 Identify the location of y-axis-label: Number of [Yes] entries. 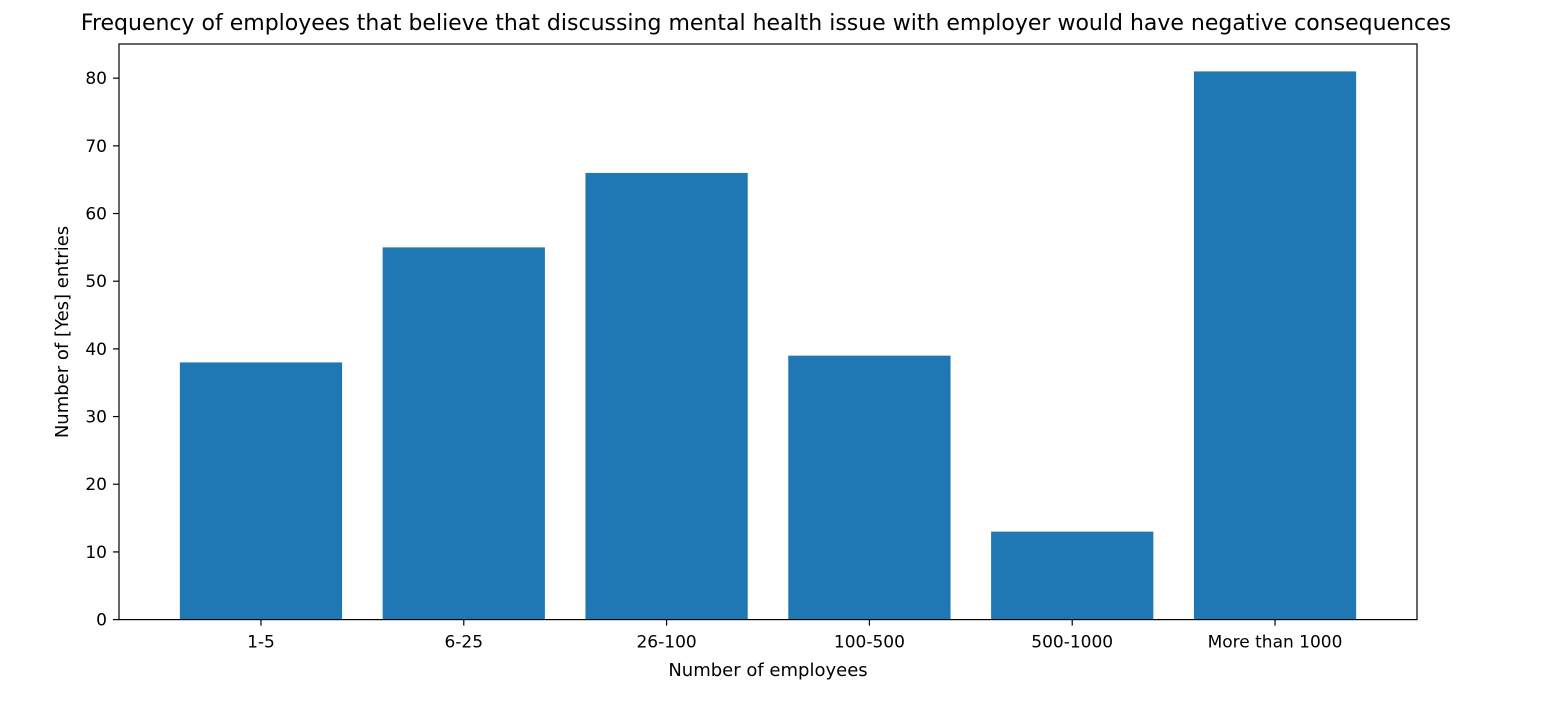
(62, 332).